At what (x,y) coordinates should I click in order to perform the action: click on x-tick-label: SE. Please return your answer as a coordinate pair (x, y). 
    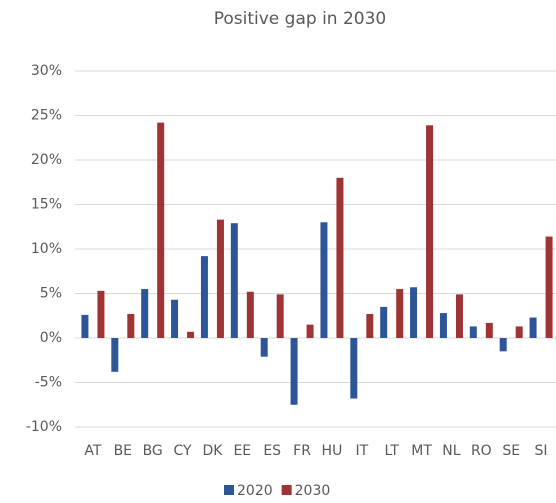
    Looking at the image, I should click on (511, 451).